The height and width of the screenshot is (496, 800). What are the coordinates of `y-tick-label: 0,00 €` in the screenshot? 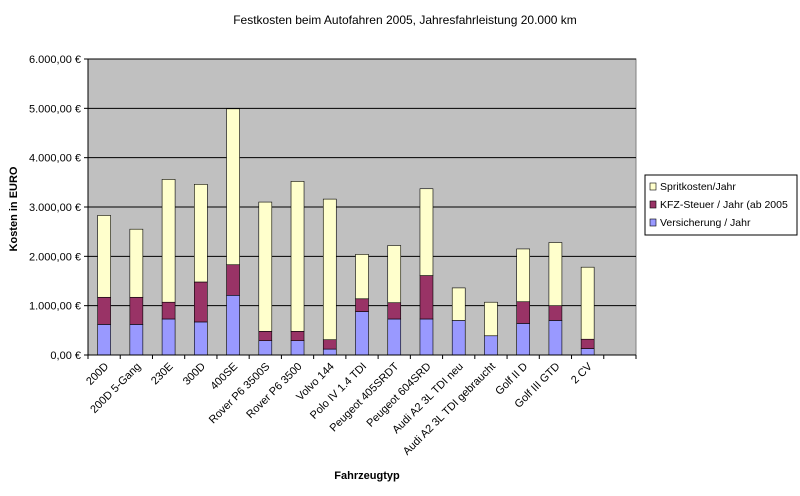 It's located at (65, 356).